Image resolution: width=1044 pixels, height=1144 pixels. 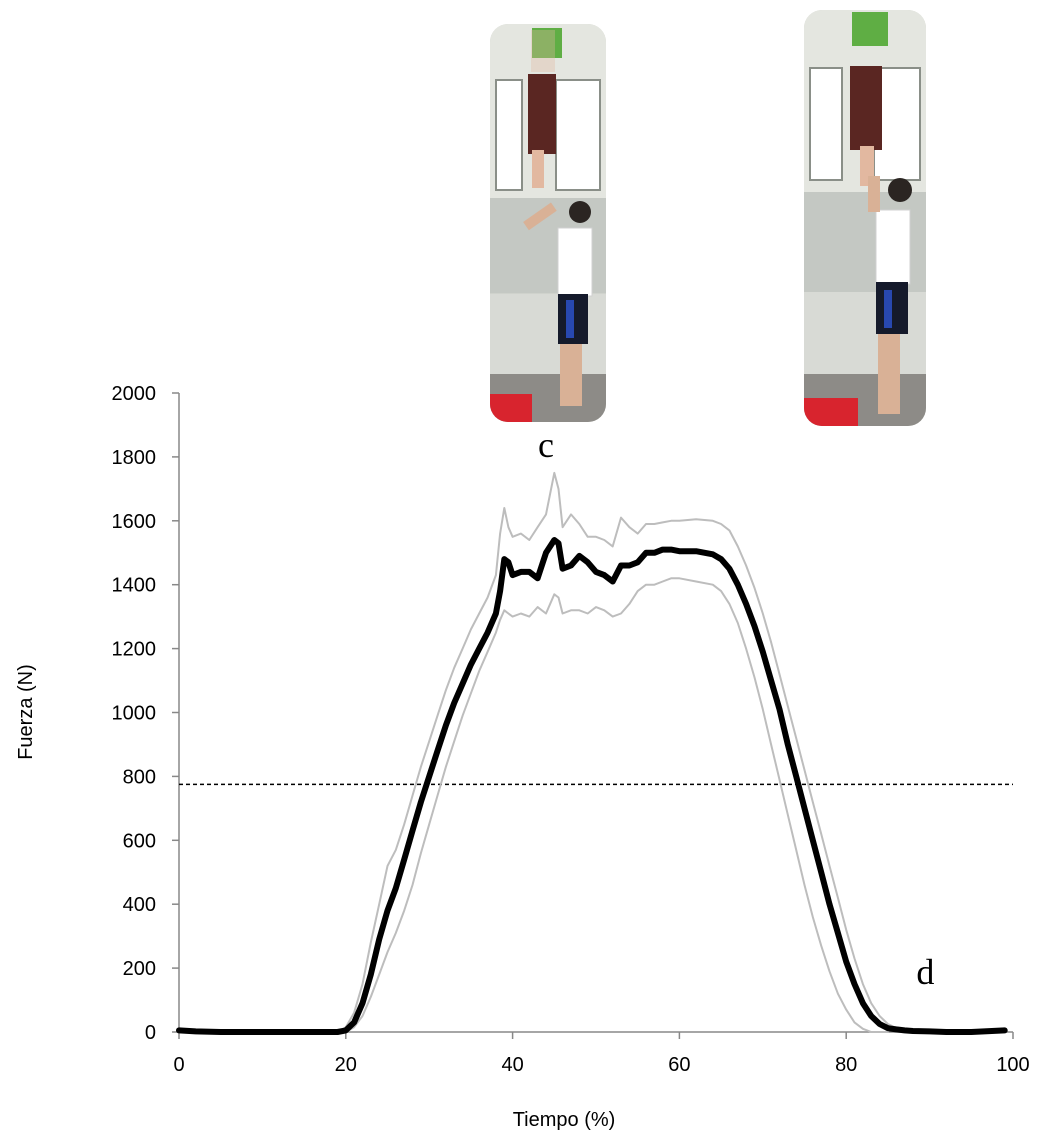 I want to click on y-tick-label: 1400, so click(x=134, y=586).